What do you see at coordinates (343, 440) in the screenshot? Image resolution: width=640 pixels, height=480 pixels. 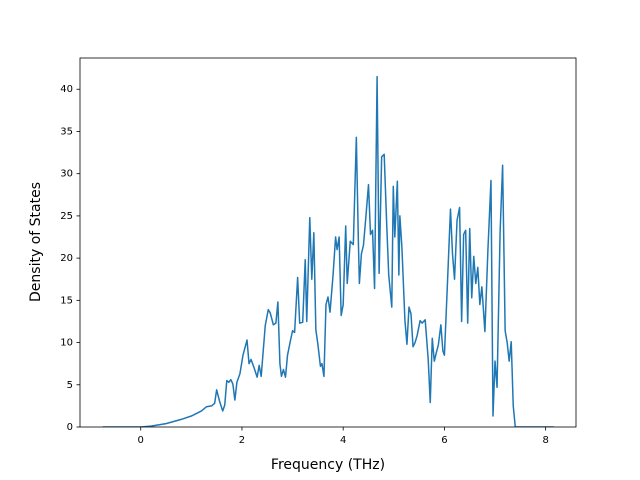 I see `x-tick-label: 4` at bounding box center [343, 440].